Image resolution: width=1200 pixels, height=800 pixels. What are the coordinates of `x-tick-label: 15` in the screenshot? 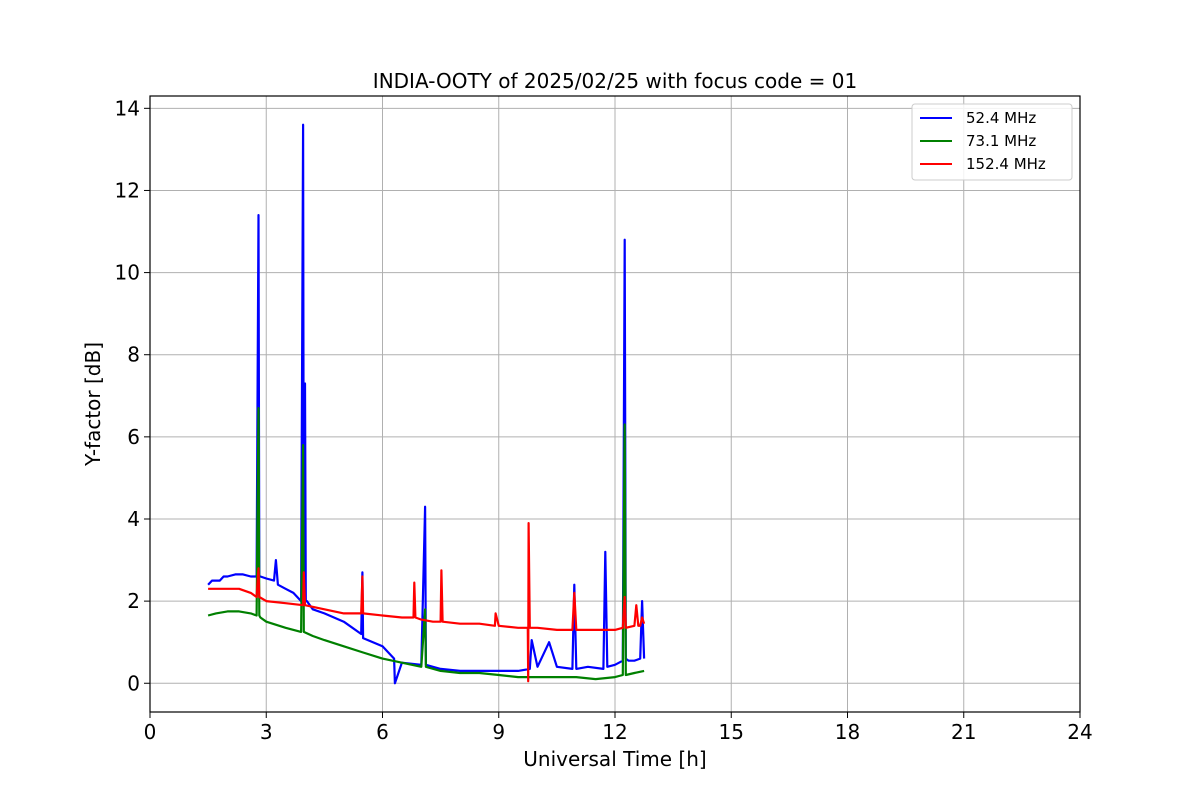 It's located at (731, 732).